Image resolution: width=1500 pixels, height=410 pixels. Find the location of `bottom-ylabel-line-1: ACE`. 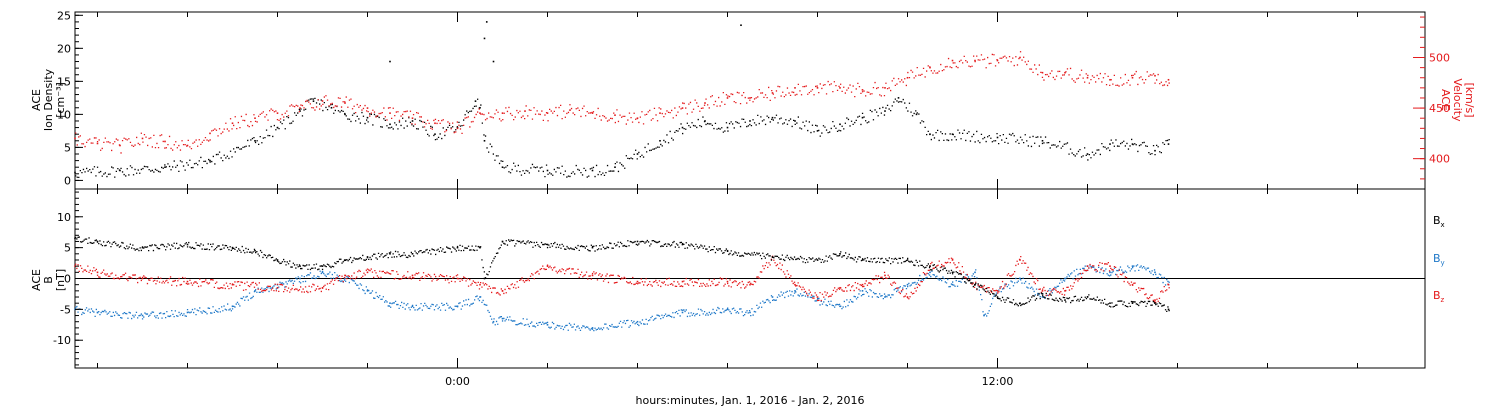

bottom-ylabel-line-1: ACE is located at coordinates (36, 280).